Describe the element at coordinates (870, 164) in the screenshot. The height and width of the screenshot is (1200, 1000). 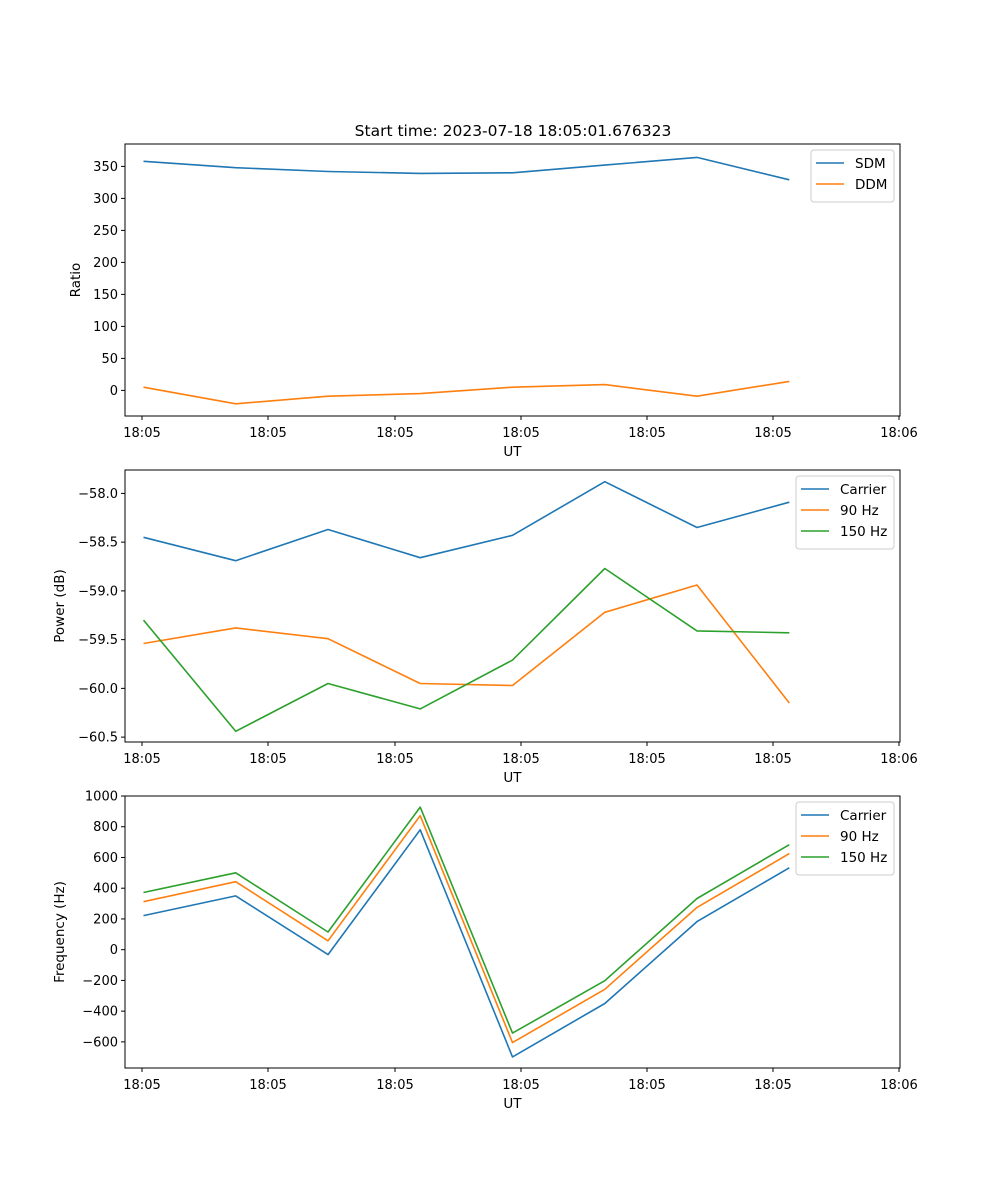
I see `legend-label: SDM` at that location.